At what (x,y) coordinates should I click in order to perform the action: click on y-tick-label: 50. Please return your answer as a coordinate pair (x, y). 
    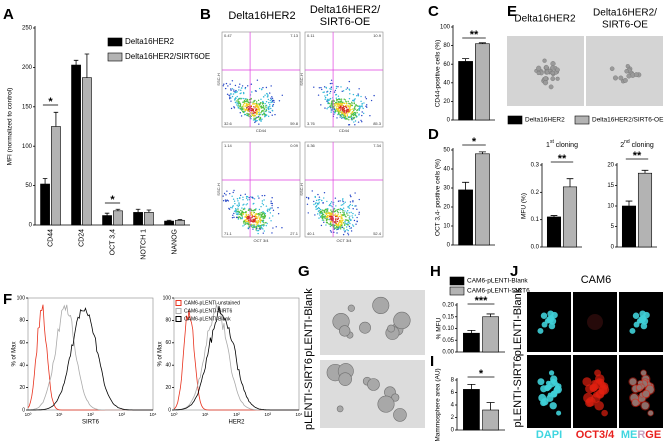
    Looking at the image, I should click on (446, 151).